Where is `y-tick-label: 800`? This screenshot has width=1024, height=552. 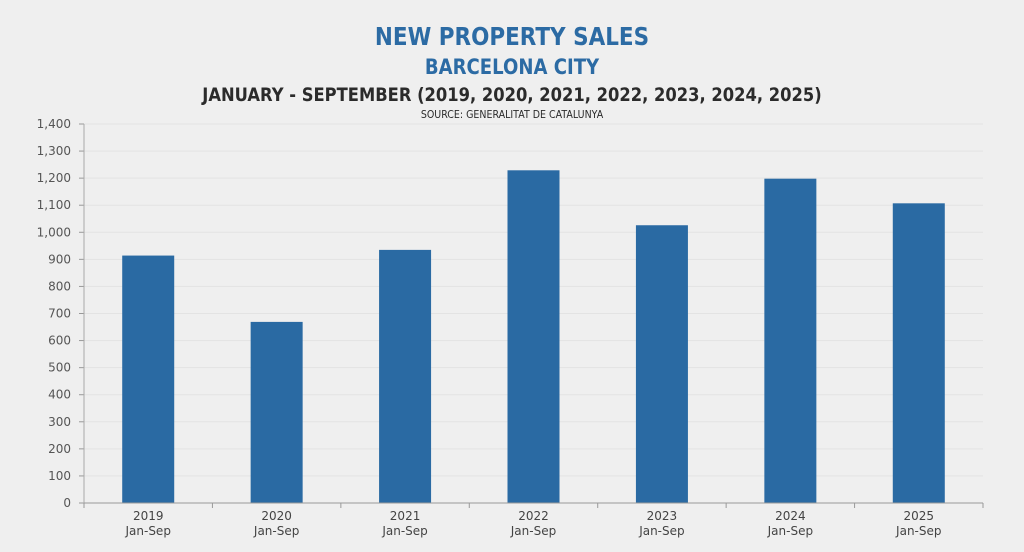
y-tick-label: 800 is located at coordinates (59, 286).